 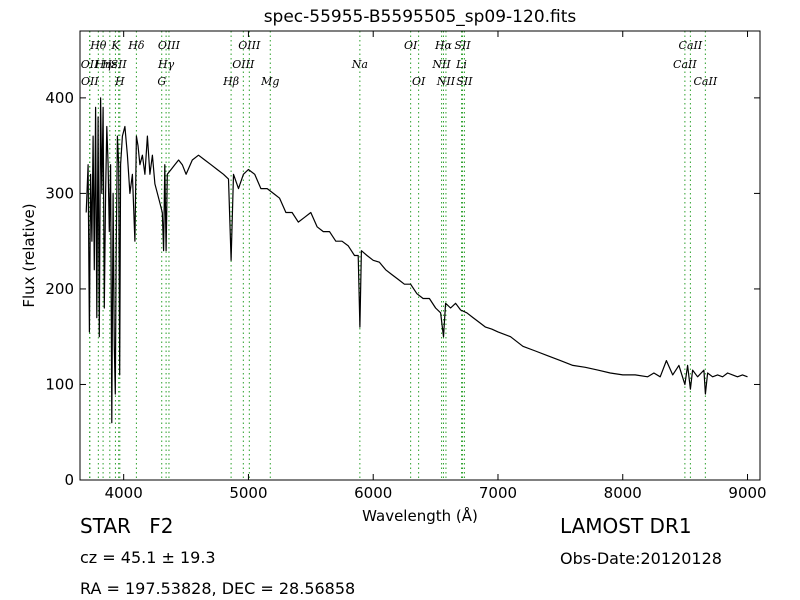 What do you see at coordinates (109, 64) in the screenshot?
I see `line-label-4: Hε` at bounding box center [109, 64].